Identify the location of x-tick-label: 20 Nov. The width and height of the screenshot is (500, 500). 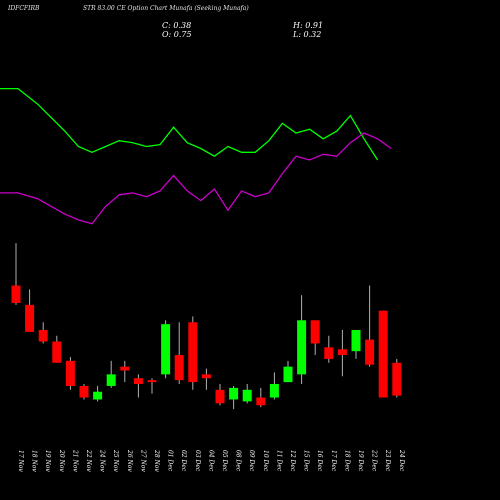
(61, 460).